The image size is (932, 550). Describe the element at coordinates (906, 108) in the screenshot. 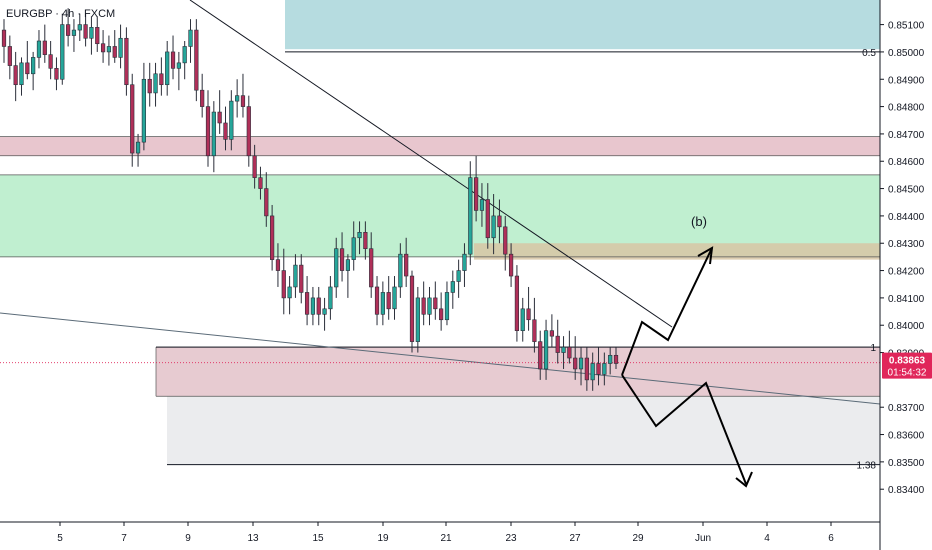

I see `price-tick-label: 0.84800` at that location.